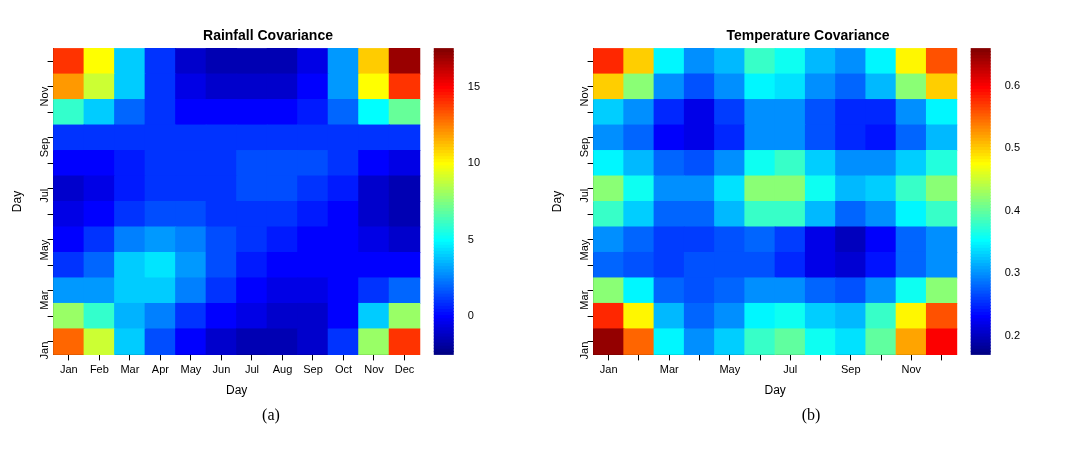 This screenshot has height=469, width=1085. What do you see at coordinates (271, 415) in the screenshot?
I see `text: (a)` at bounding box center [271, 415].